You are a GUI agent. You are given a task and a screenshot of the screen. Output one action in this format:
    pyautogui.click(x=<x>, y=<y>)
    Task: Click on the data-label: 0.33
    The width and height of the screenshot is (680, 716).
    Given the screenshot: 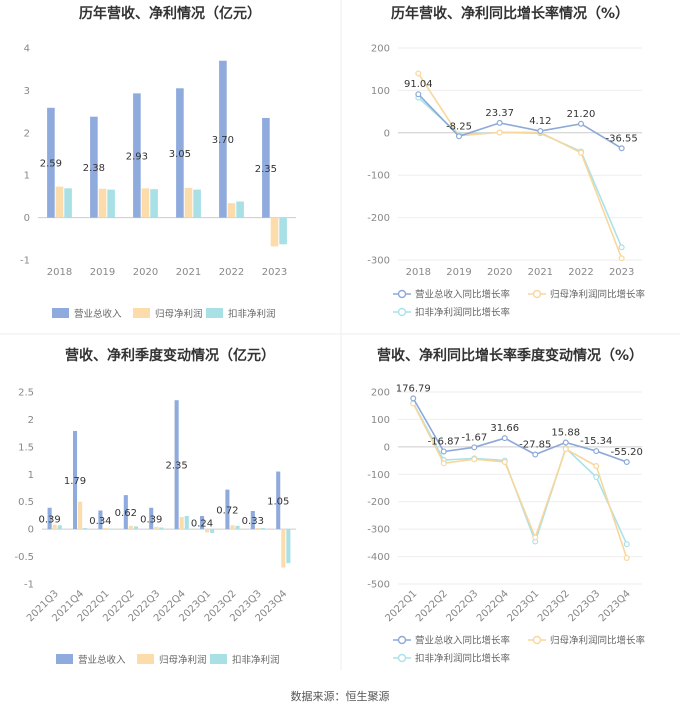 What is the action you would take?
    pyautogui.click(x=253, y=521)
    